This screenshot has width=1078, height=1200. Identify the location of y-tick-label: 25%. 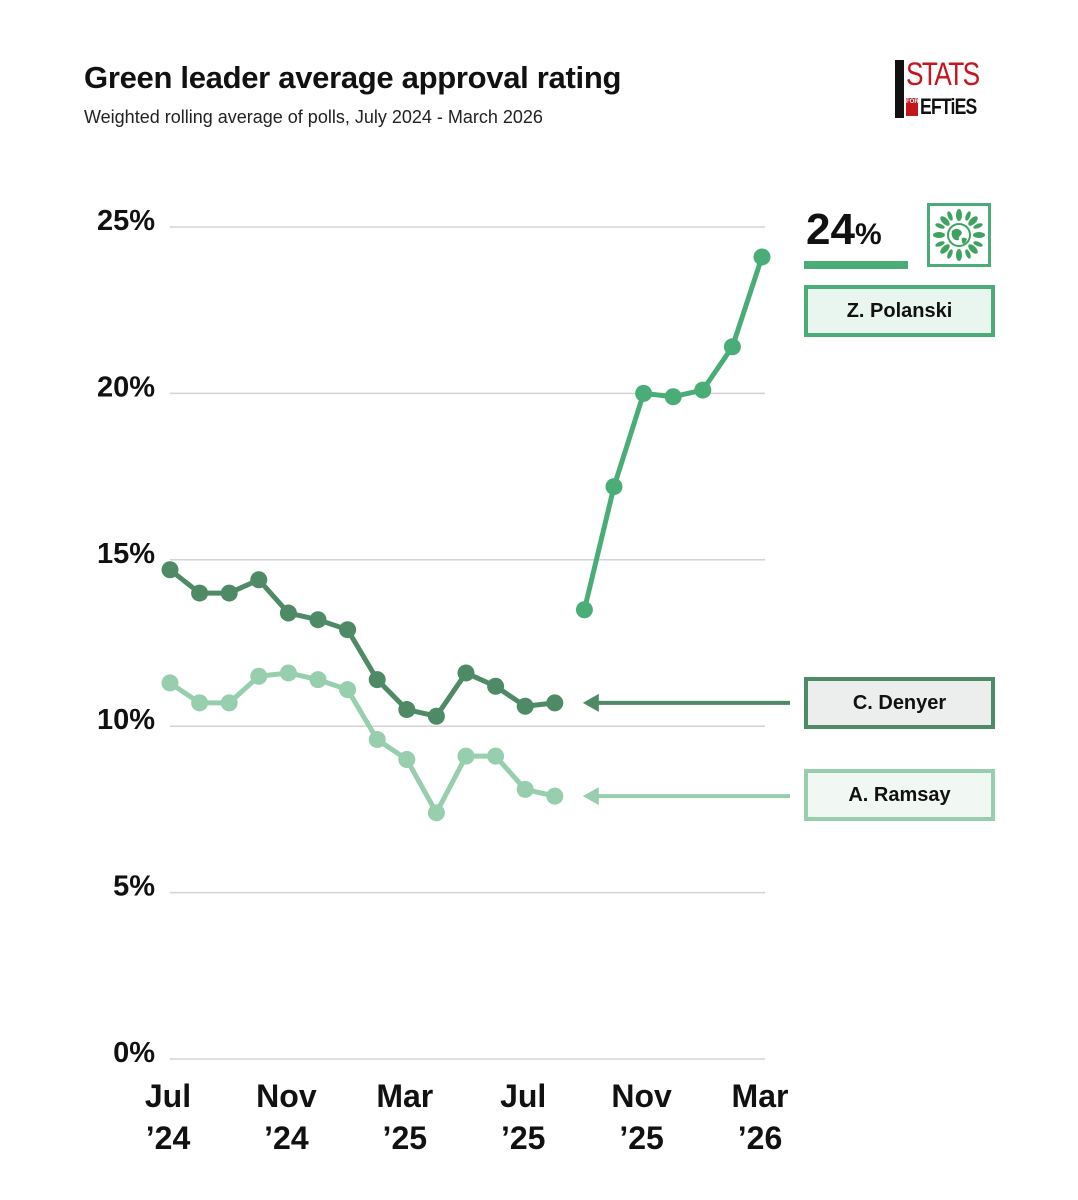
(126, 221).